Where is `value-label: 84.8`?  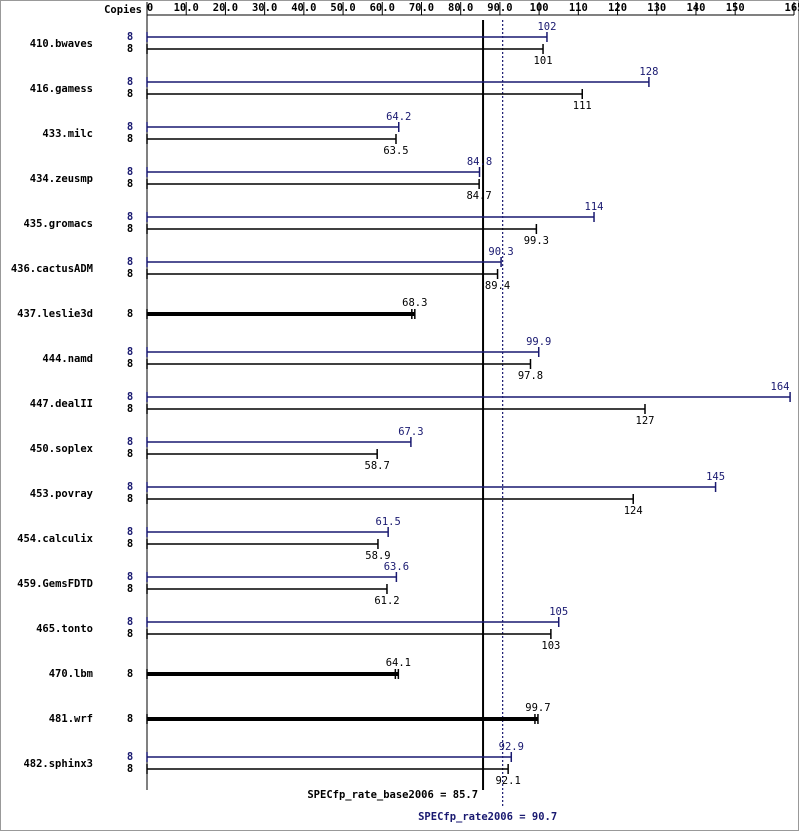 value-label: 84.8 is located at coordinates (479, 162).